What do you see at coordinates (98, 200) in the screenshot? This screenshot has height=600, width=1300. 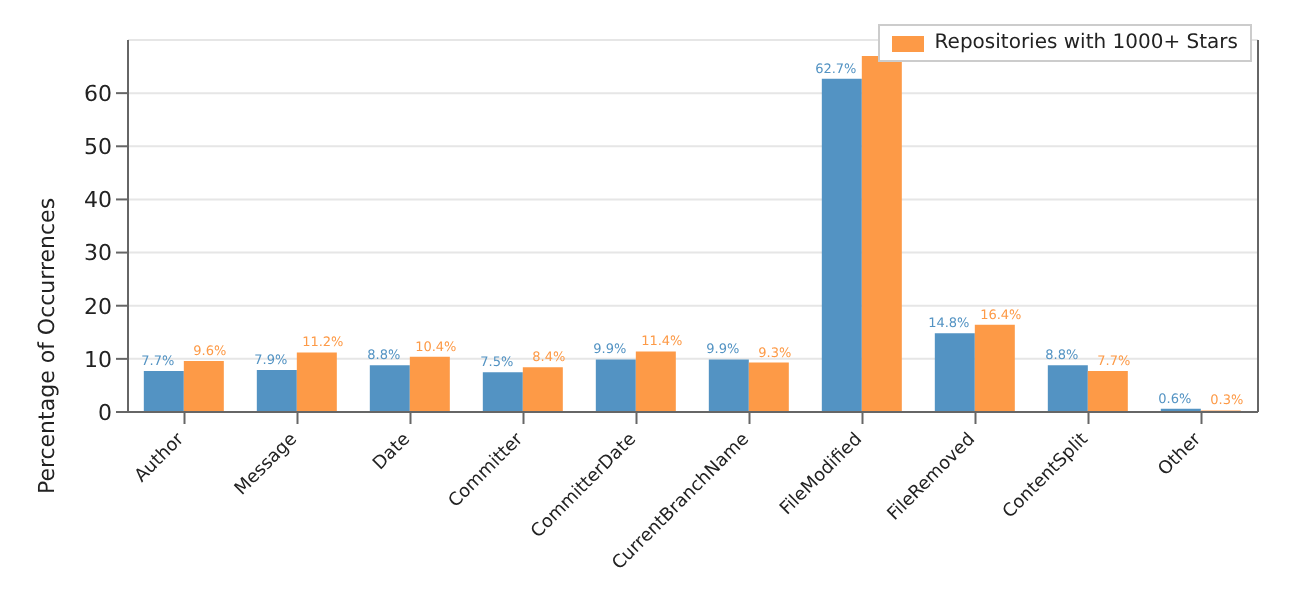 I see `y-tick-label: 40` at bounding box center [98, 200].